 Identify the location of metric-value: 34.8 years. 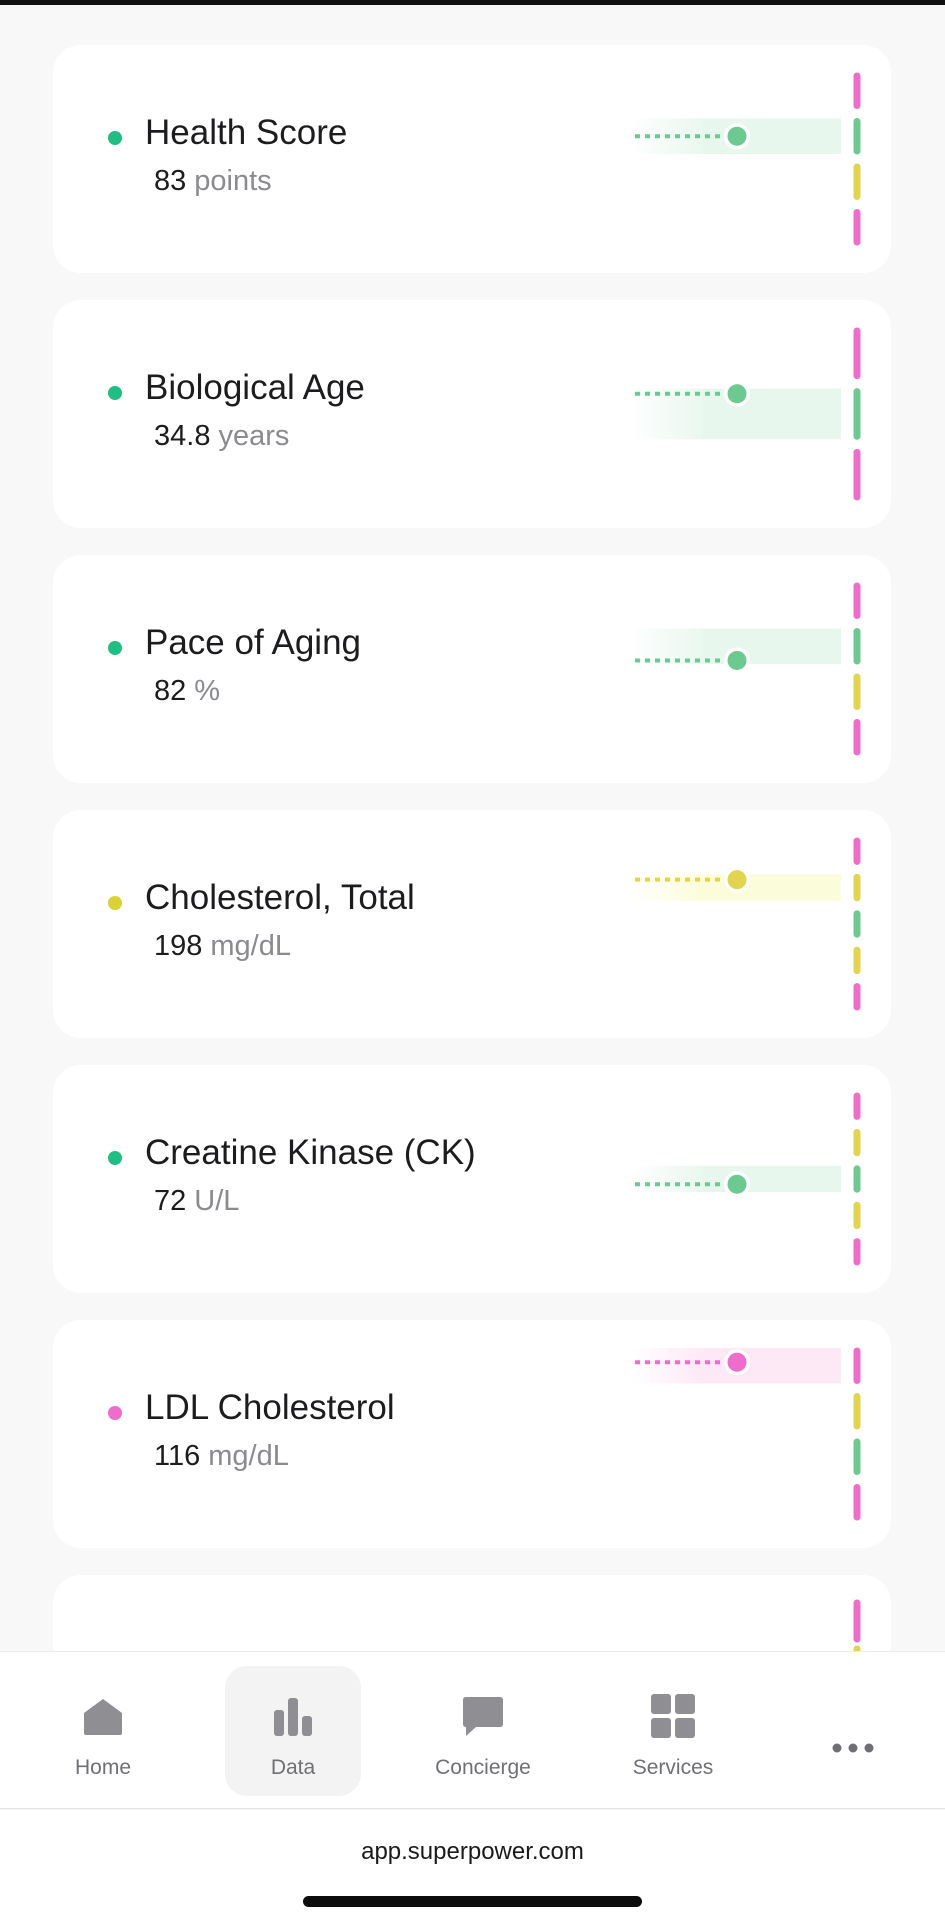
(221, 436).